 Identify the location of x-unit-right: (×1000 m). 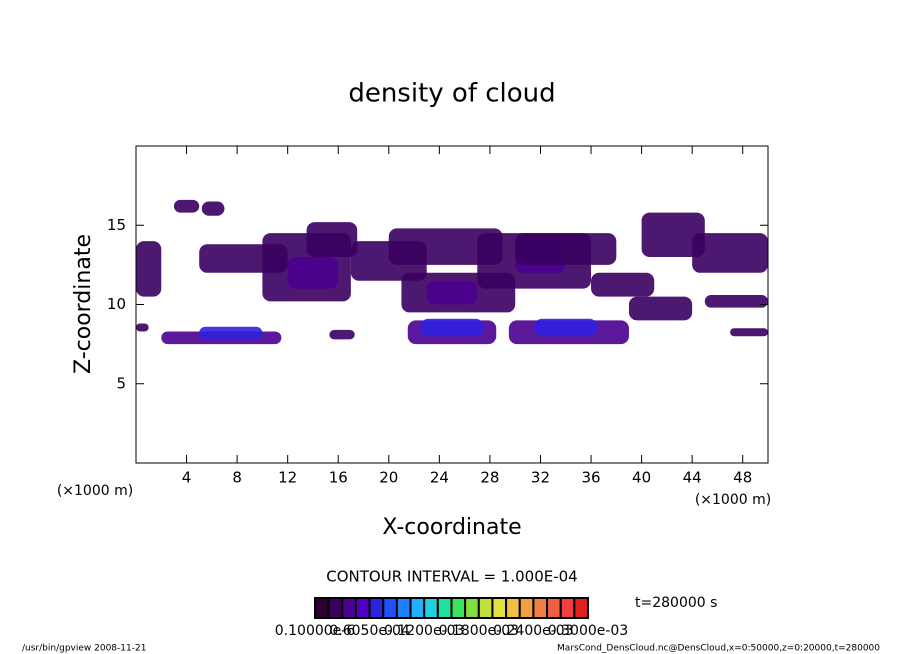
(733, 500).